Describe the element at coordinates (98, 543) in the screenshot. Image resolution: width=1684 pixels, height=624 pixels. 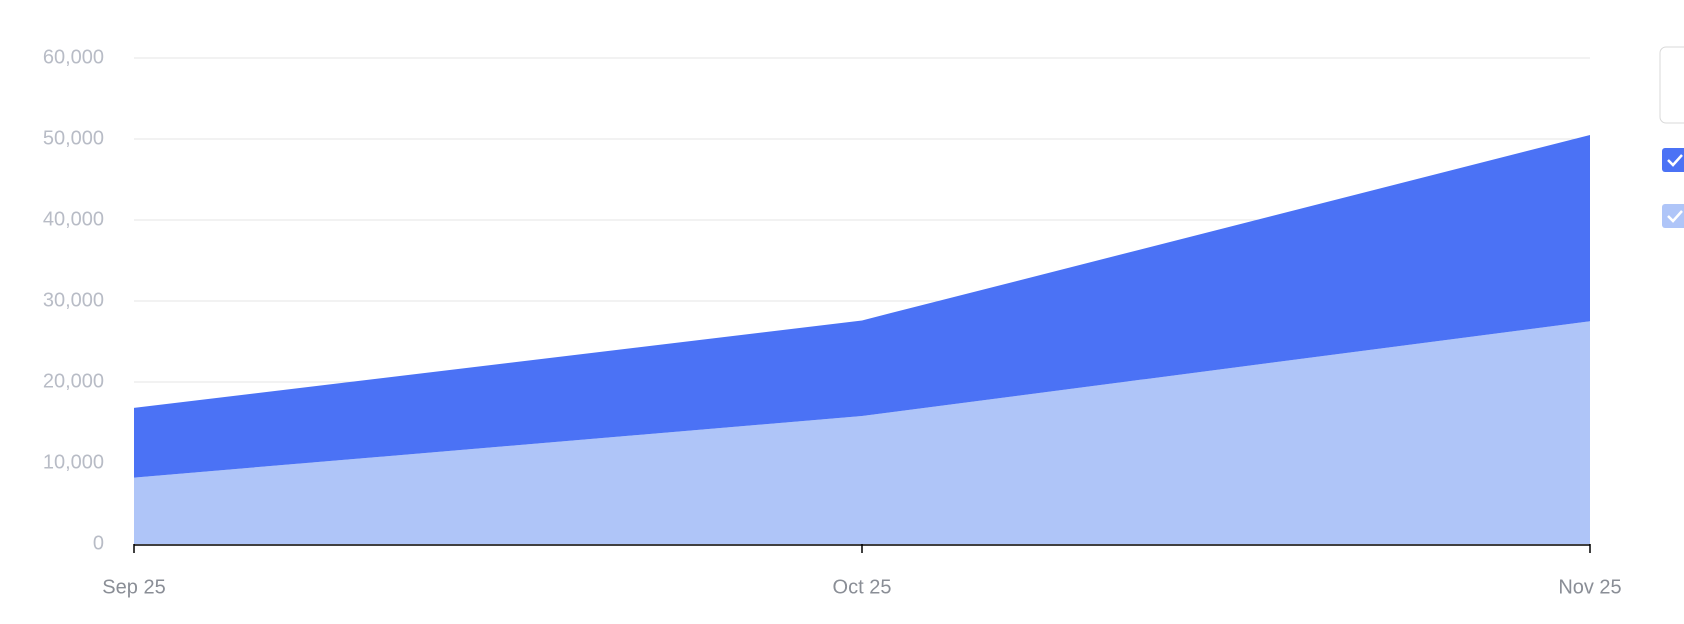
I see `y-tick-label: 0` at that location.